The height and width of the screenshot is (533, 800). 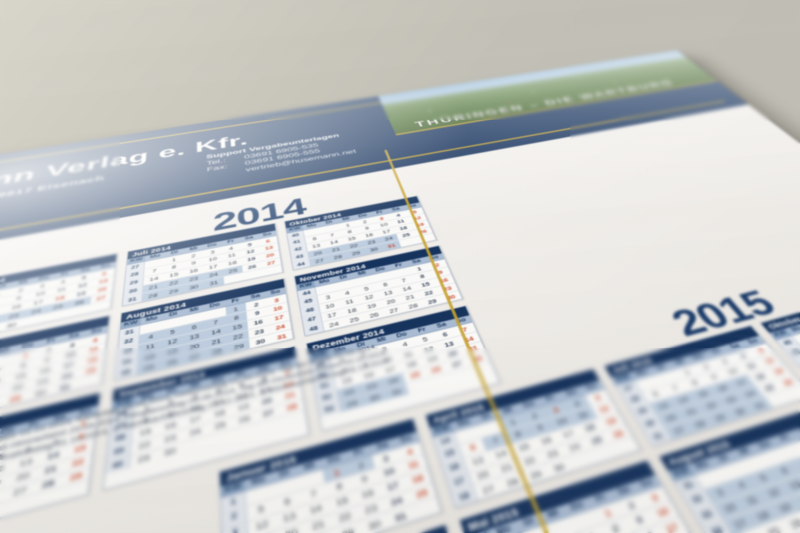 I want to click on contact-left-row: Tel.:03691 6905-40, so click(x=0, y=233).